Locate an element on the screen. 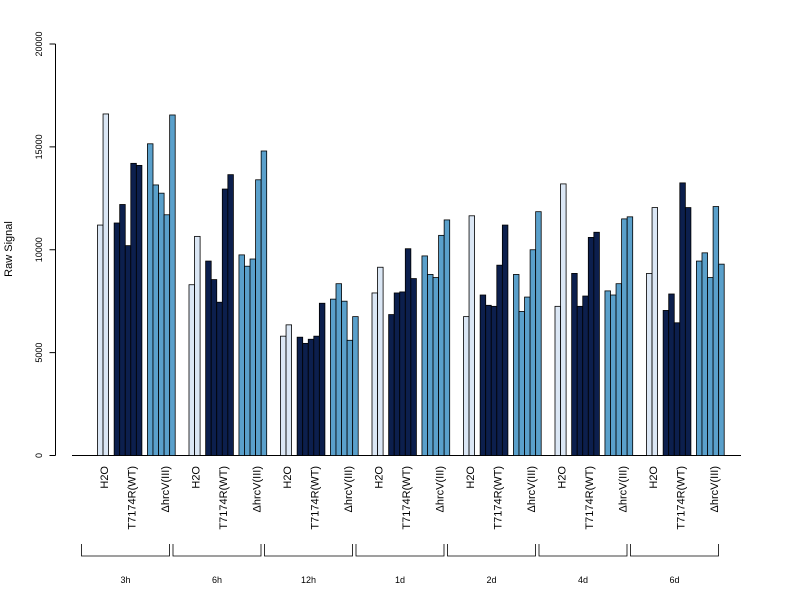 The width and height of the screenshot is (800, 600). y-tick-label: 0 is located at coordinates (39, 455).